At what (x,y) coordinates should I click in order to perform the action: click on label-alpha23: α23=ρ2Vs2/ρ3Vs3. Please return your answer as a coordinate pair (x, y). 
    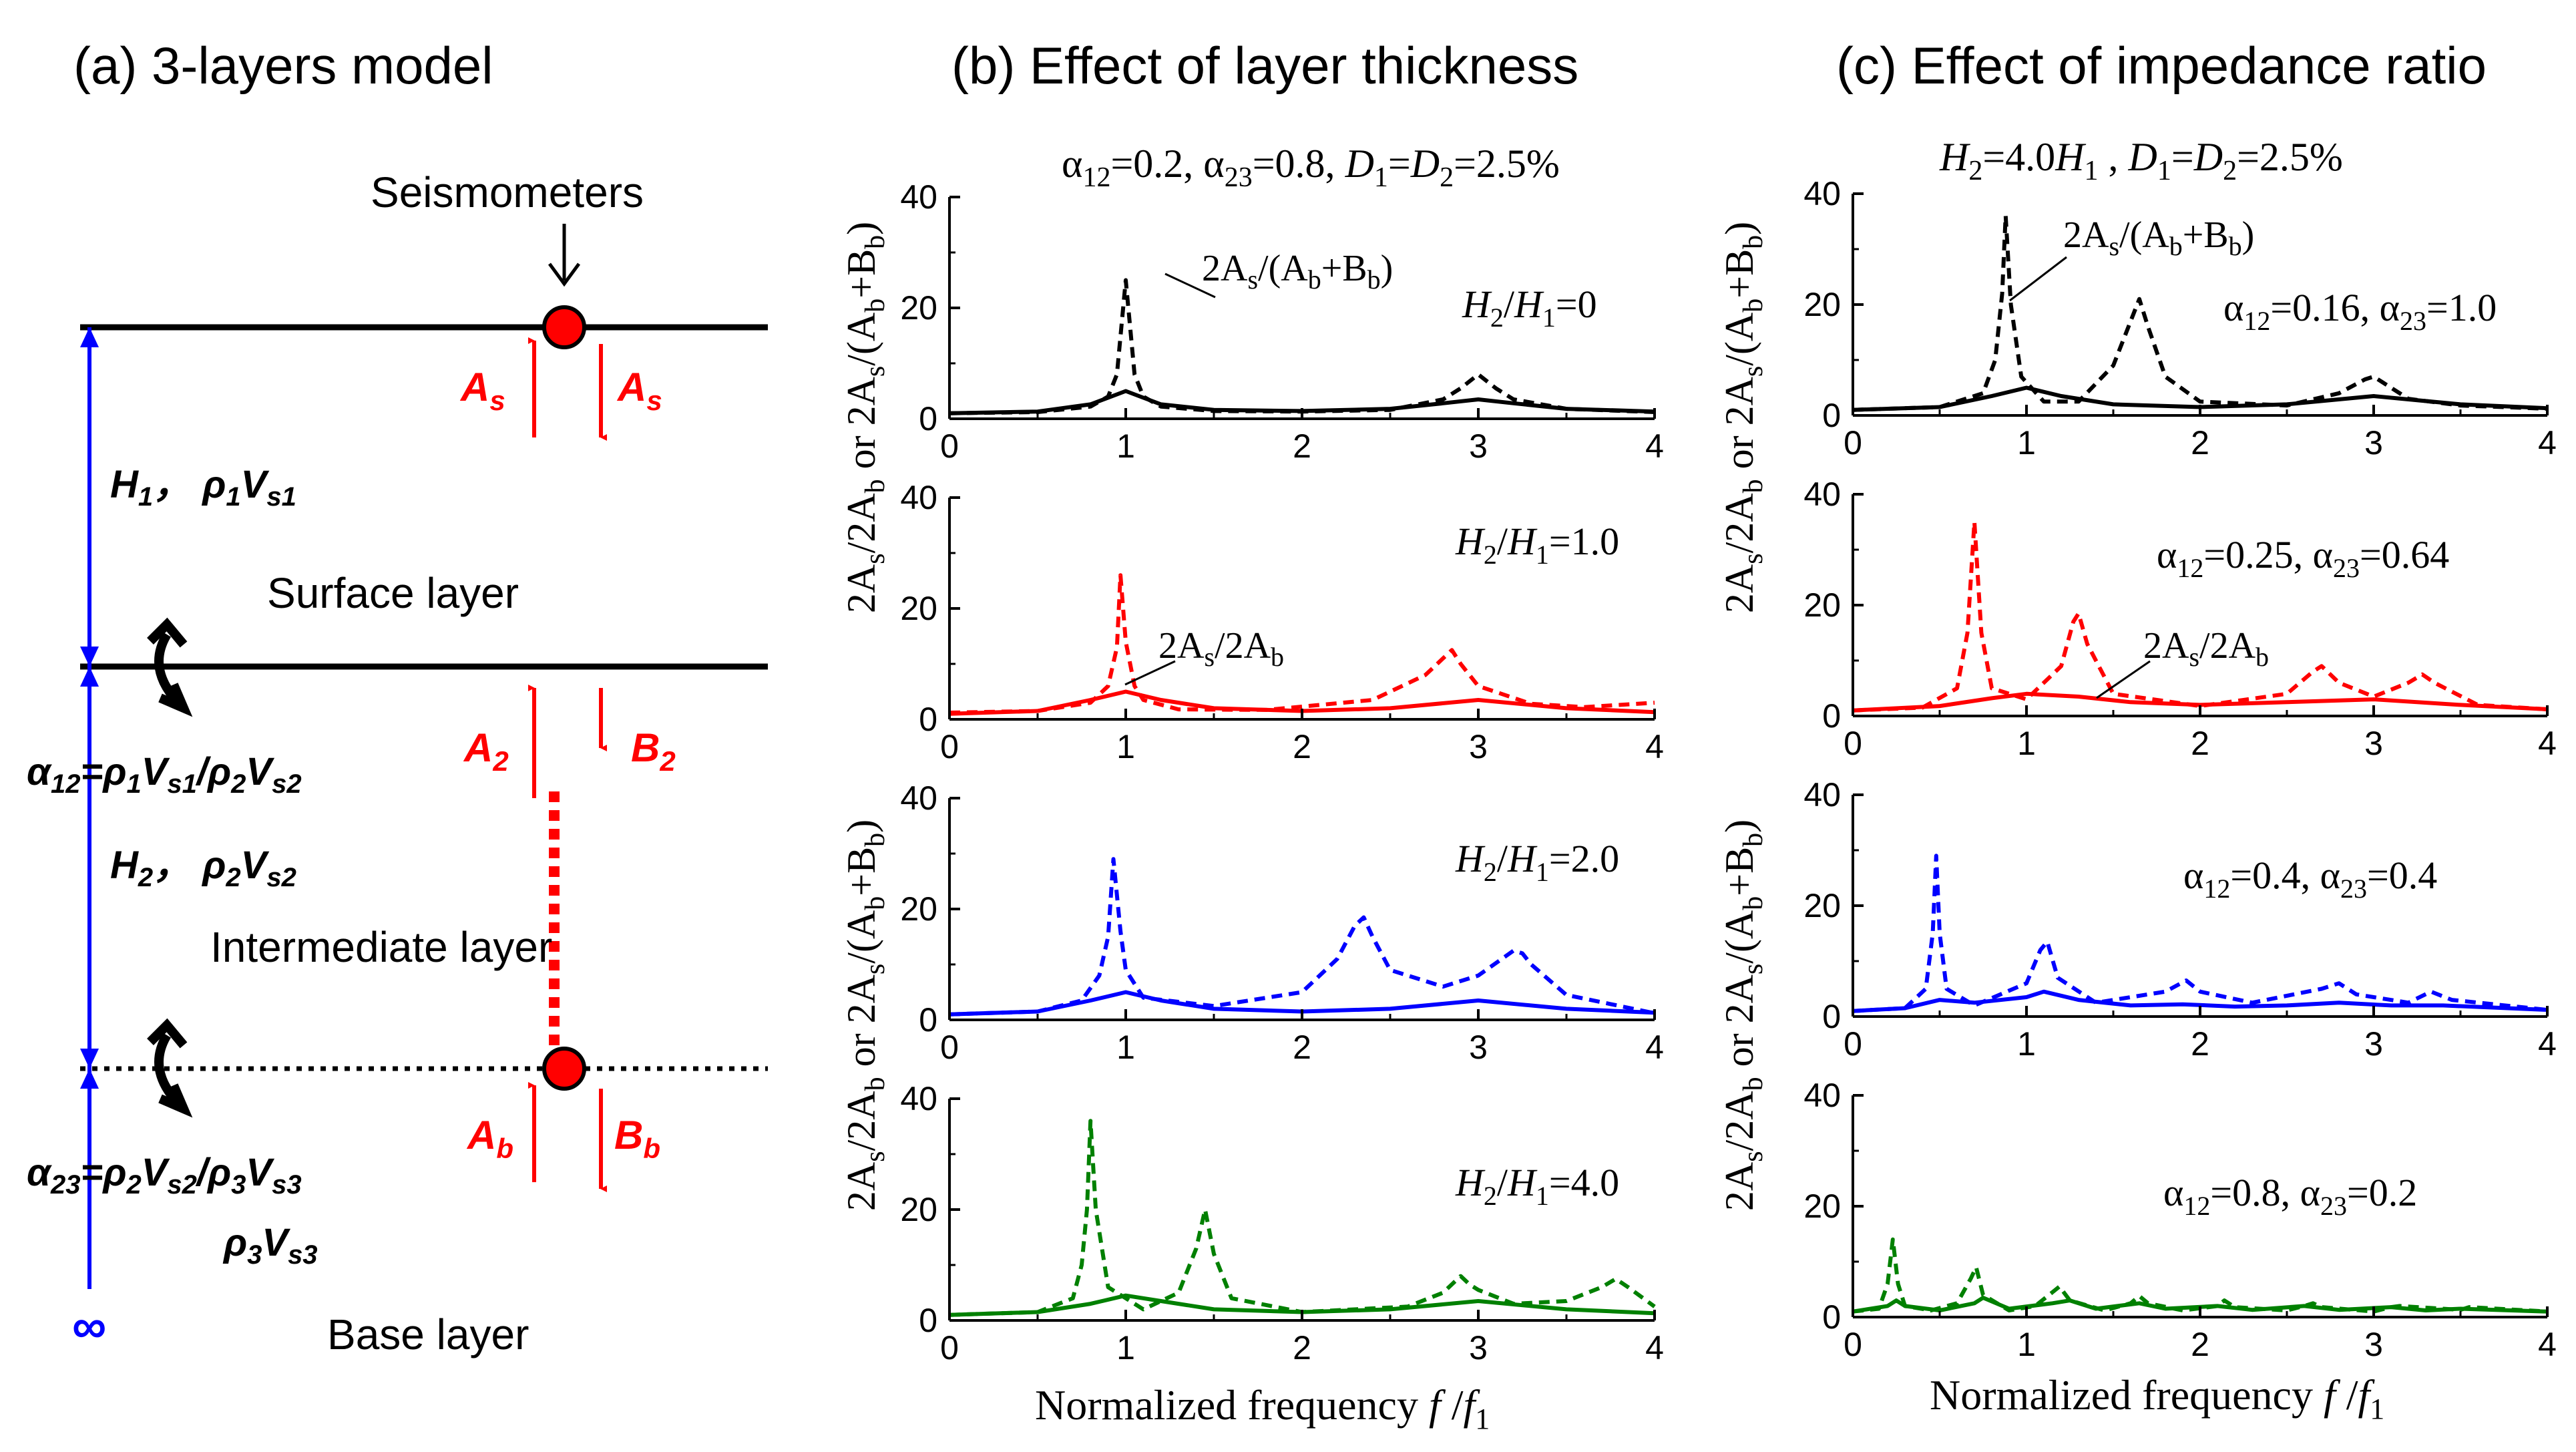
    Looking at the image, I should click on (164, 1175).